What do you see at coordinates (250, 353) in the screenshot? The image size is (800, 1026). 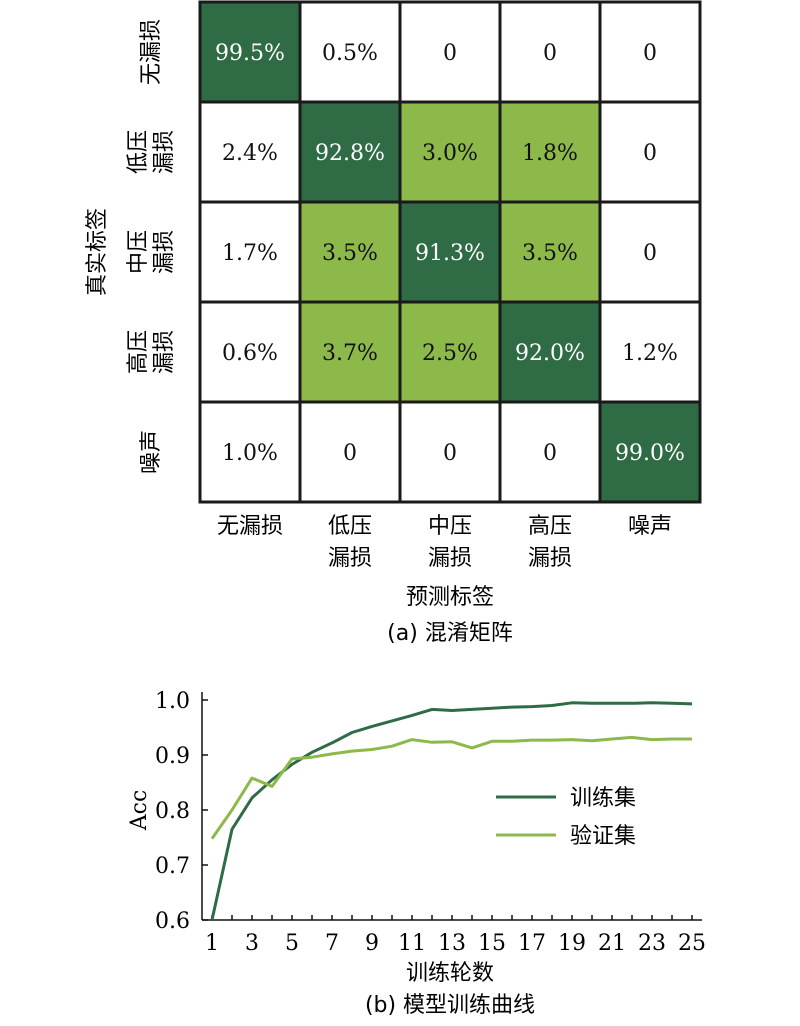 I see `cell-value: 0.6%` at bounding box center [250, 353].